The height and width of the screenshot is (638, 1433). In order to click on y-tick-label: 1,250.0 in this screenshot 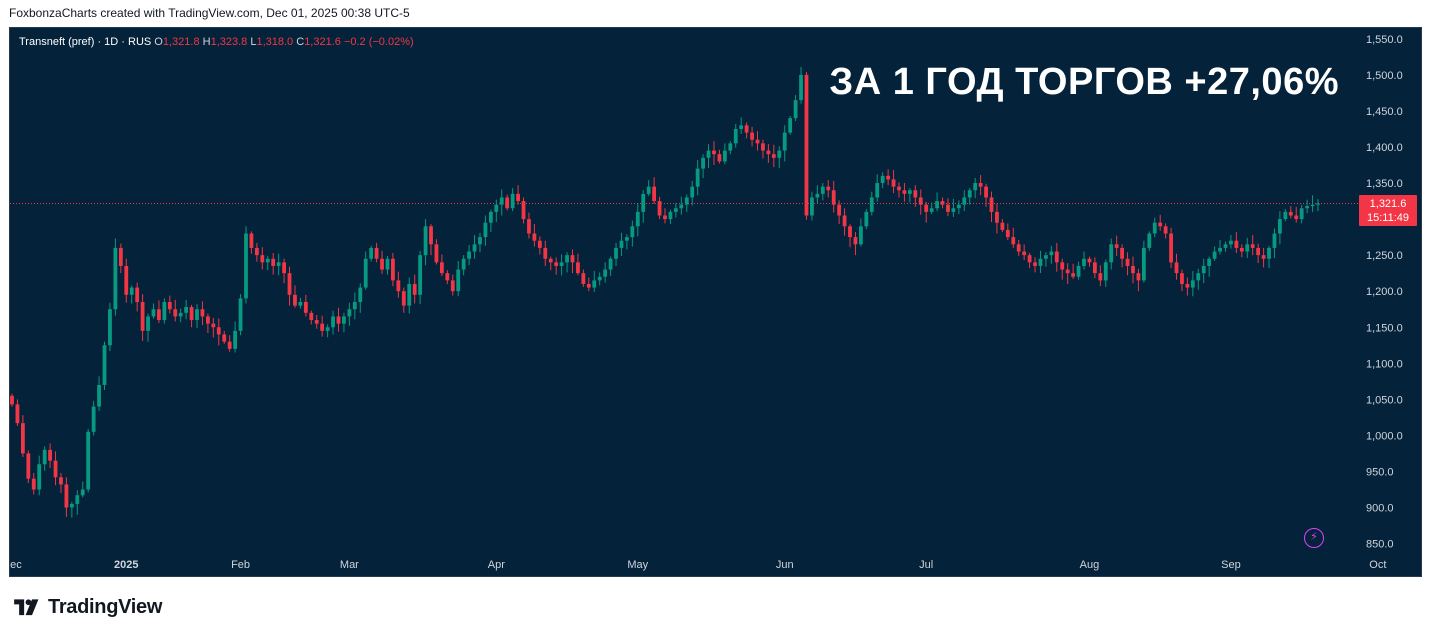, I will do `click(1384, 256)`.